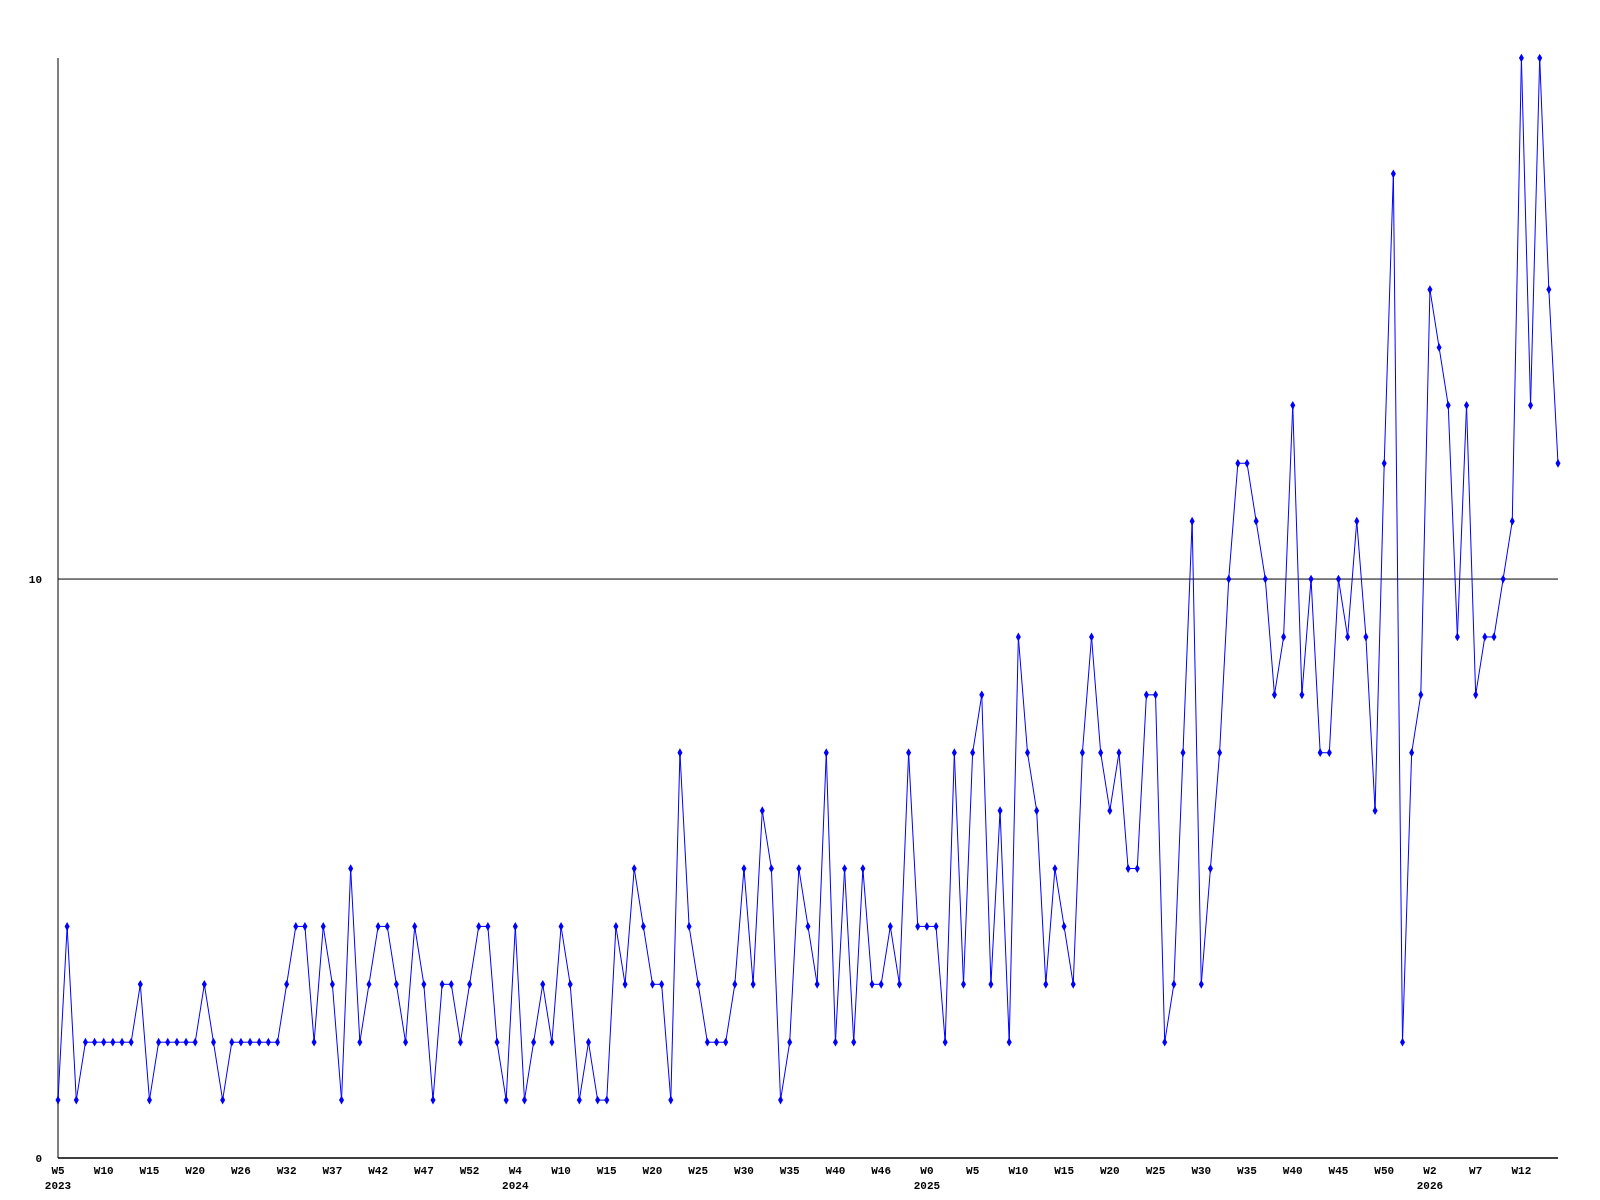  What do you see at coordinates (881, 1171) in the screenshot?
I see `x-tick-label: W46` at bounding box center [881, 1171].